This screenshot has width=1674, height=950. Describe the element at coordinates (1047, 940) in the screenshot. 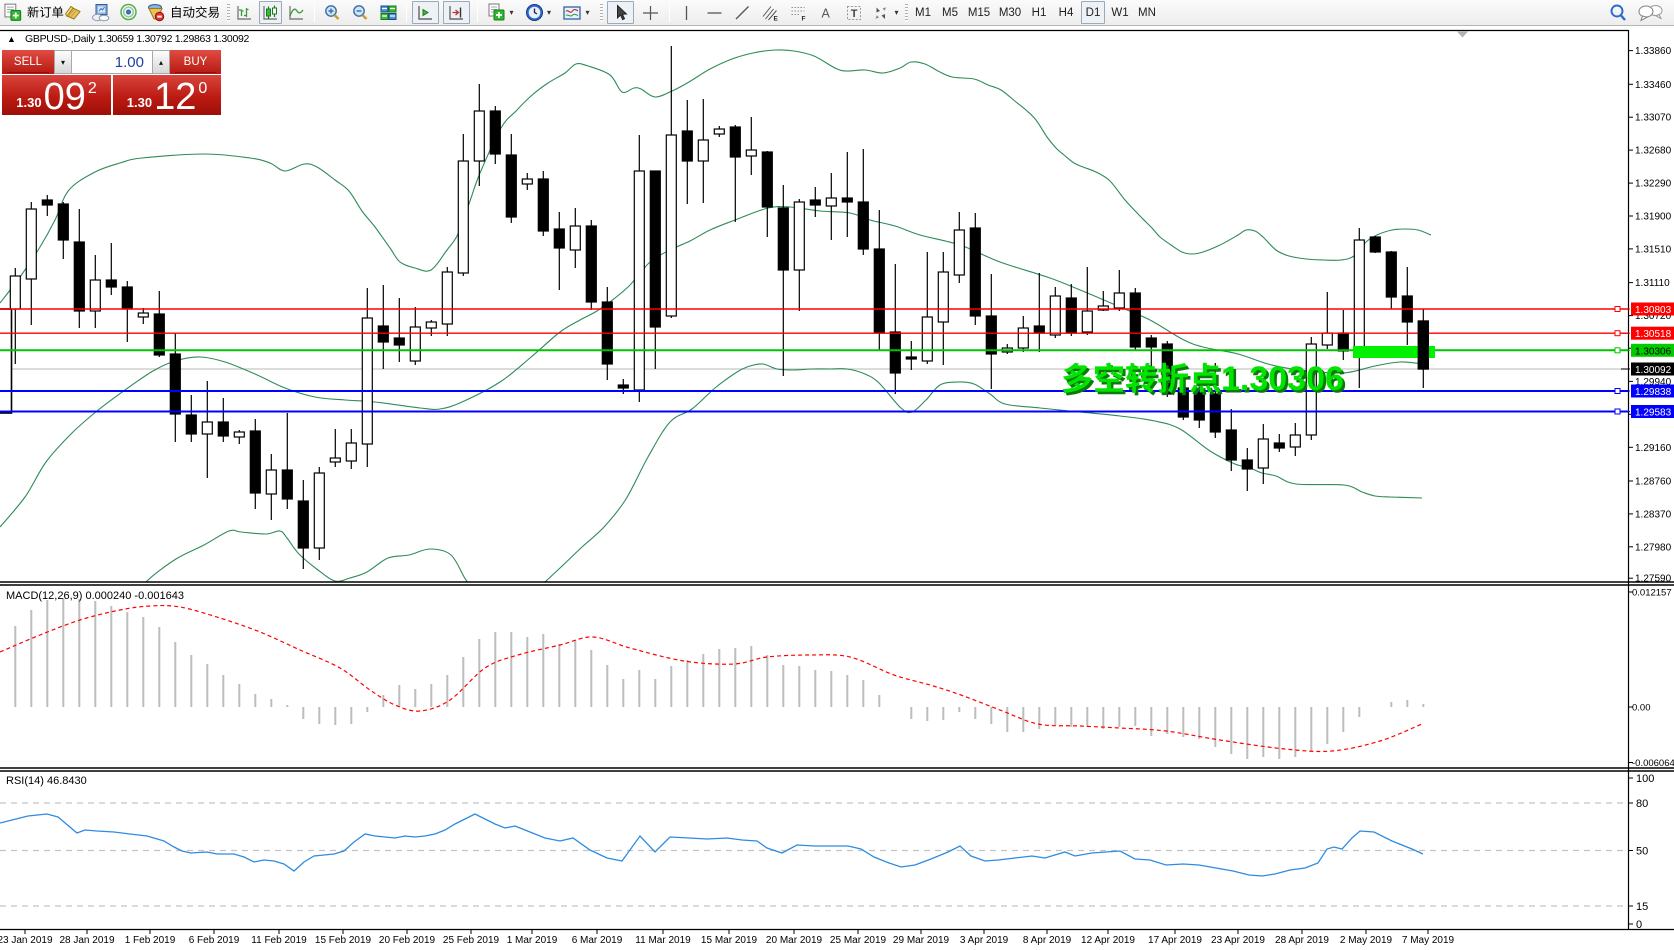

I see `svg-text: 8 Apr 2019` at that location.